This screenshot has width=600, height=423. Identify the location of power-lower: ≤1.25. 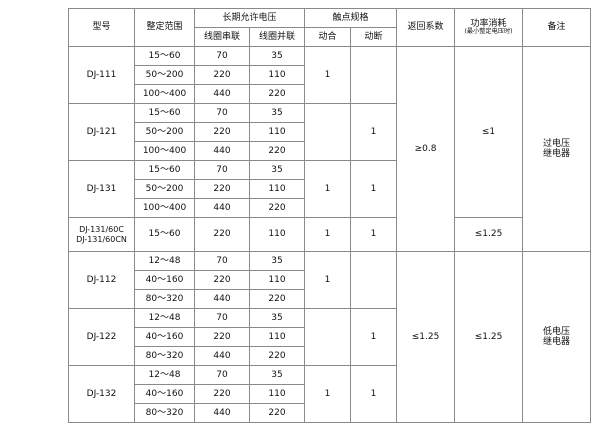
(489, 337).